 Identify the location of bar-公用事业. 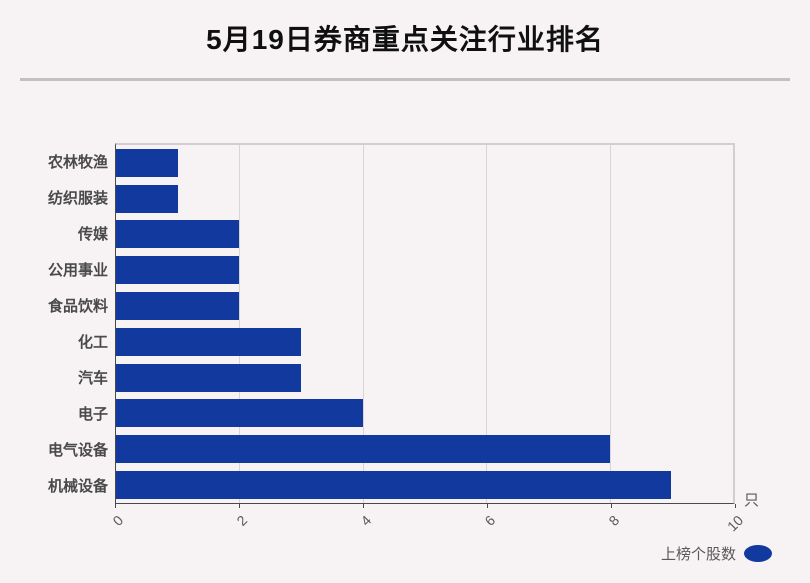
(178, 270).